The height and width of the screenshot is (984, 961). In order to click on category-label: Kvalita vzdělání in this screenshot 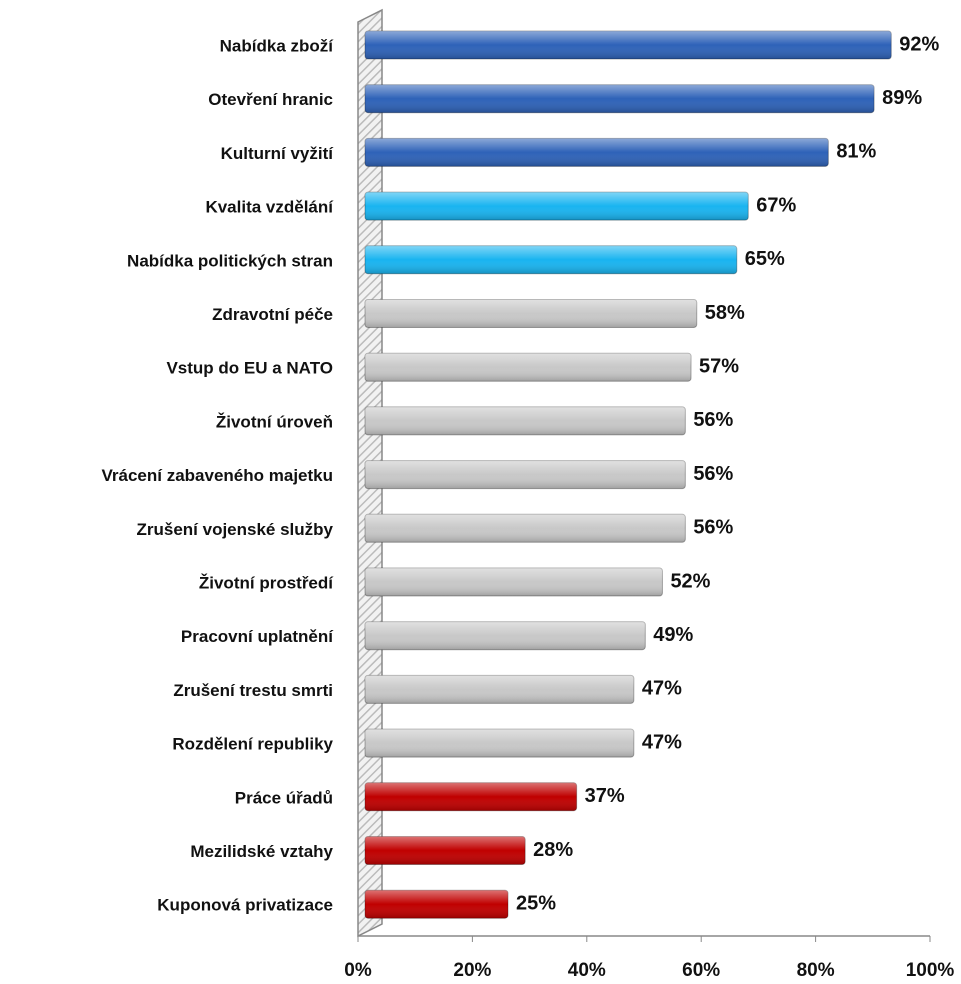, I will do `click(269, 207)`.